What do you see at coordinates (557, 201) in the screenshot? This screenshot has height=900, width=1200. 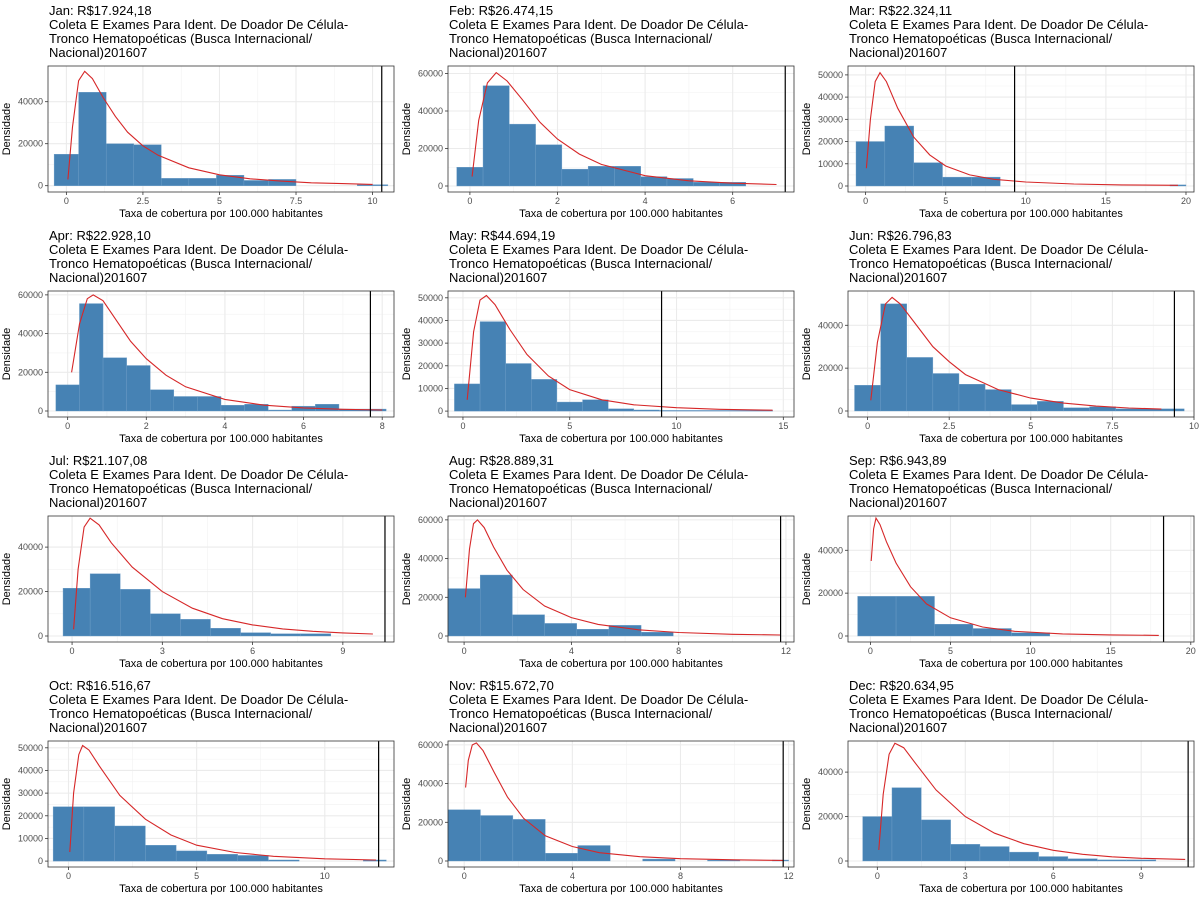 I see `x-tick-label: 2` at bounding box center [557, 201].